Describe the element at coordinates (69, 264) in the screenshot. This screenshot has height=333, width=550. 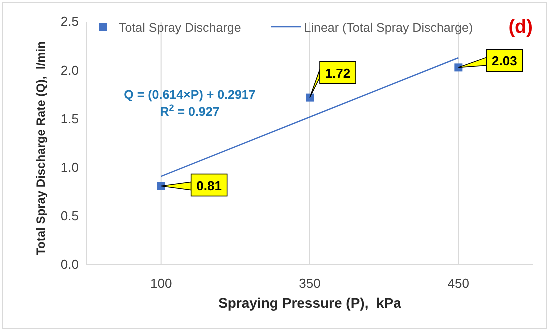
I see `y-tick-label: 0.0` at that location.